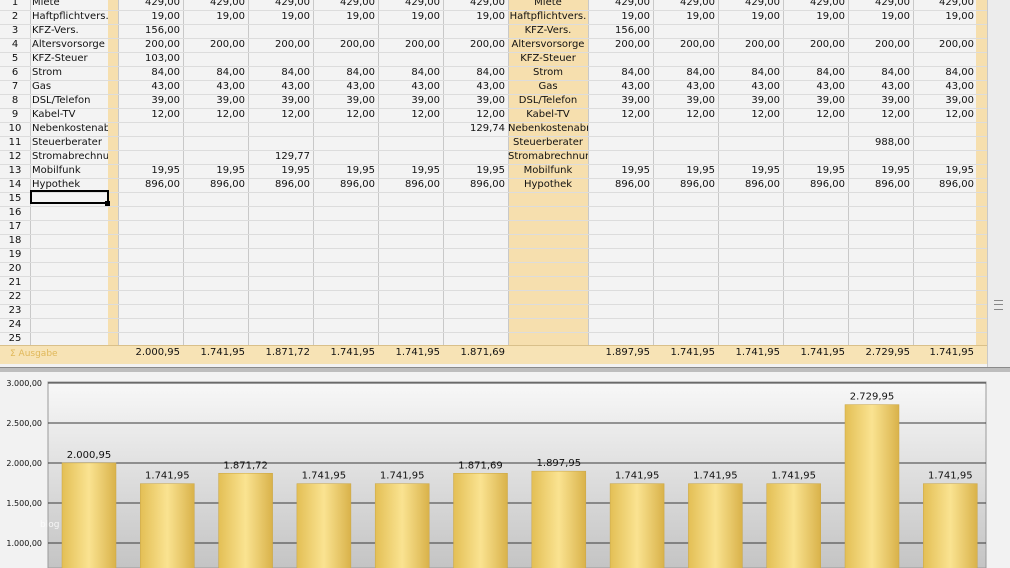  Describe the element at coordinates (548, 30) in the screenshot. I see `row-label-middle: KFZ-Vers.` at that location.